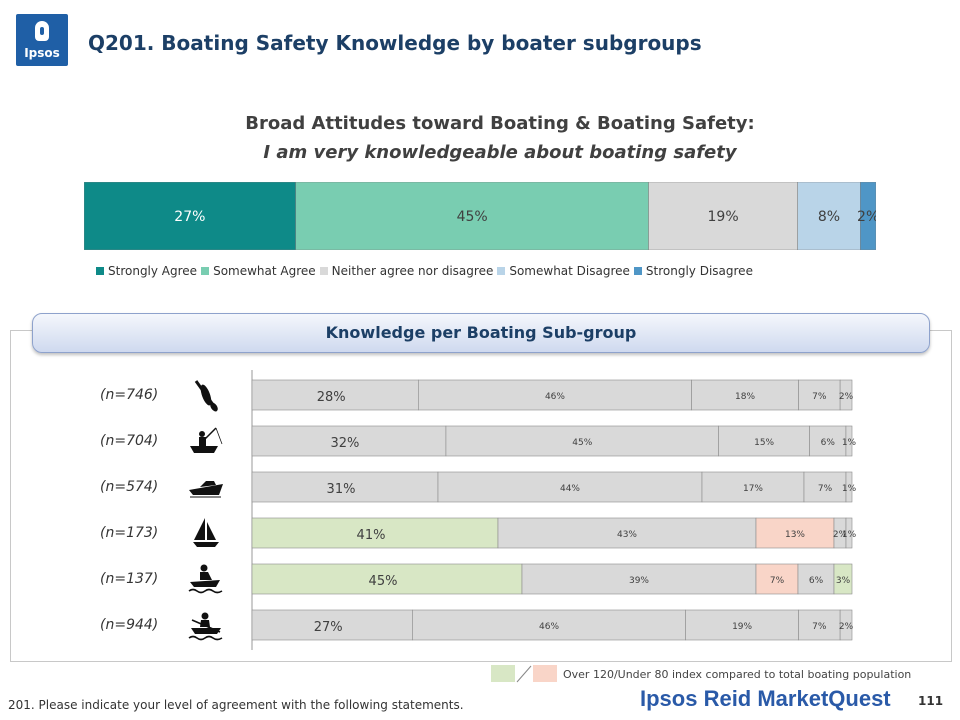 This screenshot has height=720, width=960. I want to click on bar-label-6-somewhat-agree: 46%, so click(549, 627).